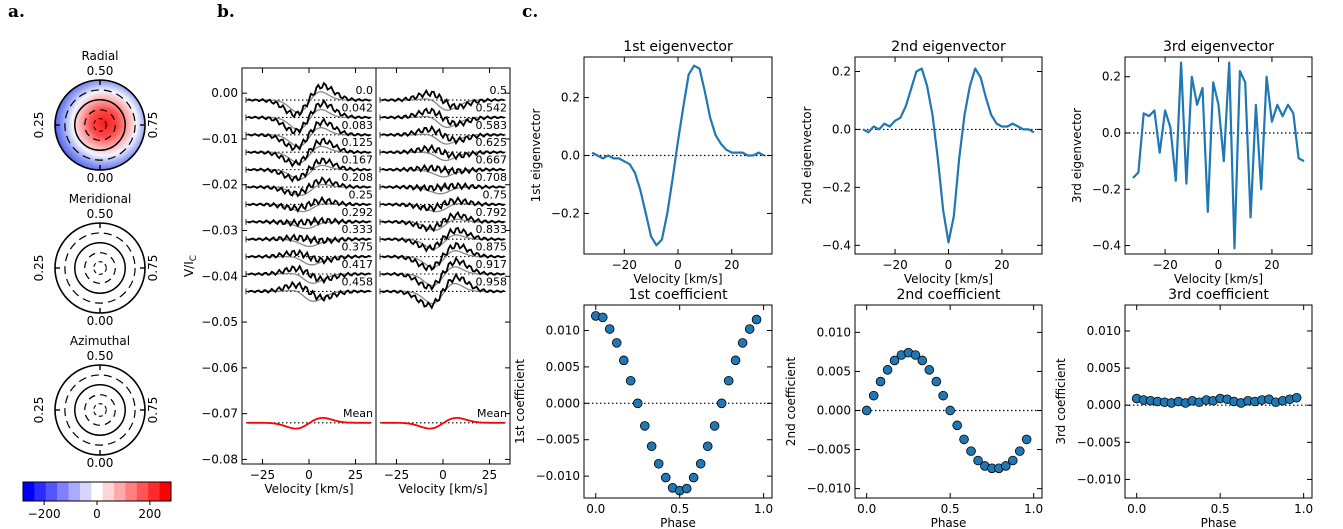 This screenshot has height=529, width=1343. Describe the element at coordinates (829, 450) in the screenshot. I see `y-tick-label: −0.005` at that location.